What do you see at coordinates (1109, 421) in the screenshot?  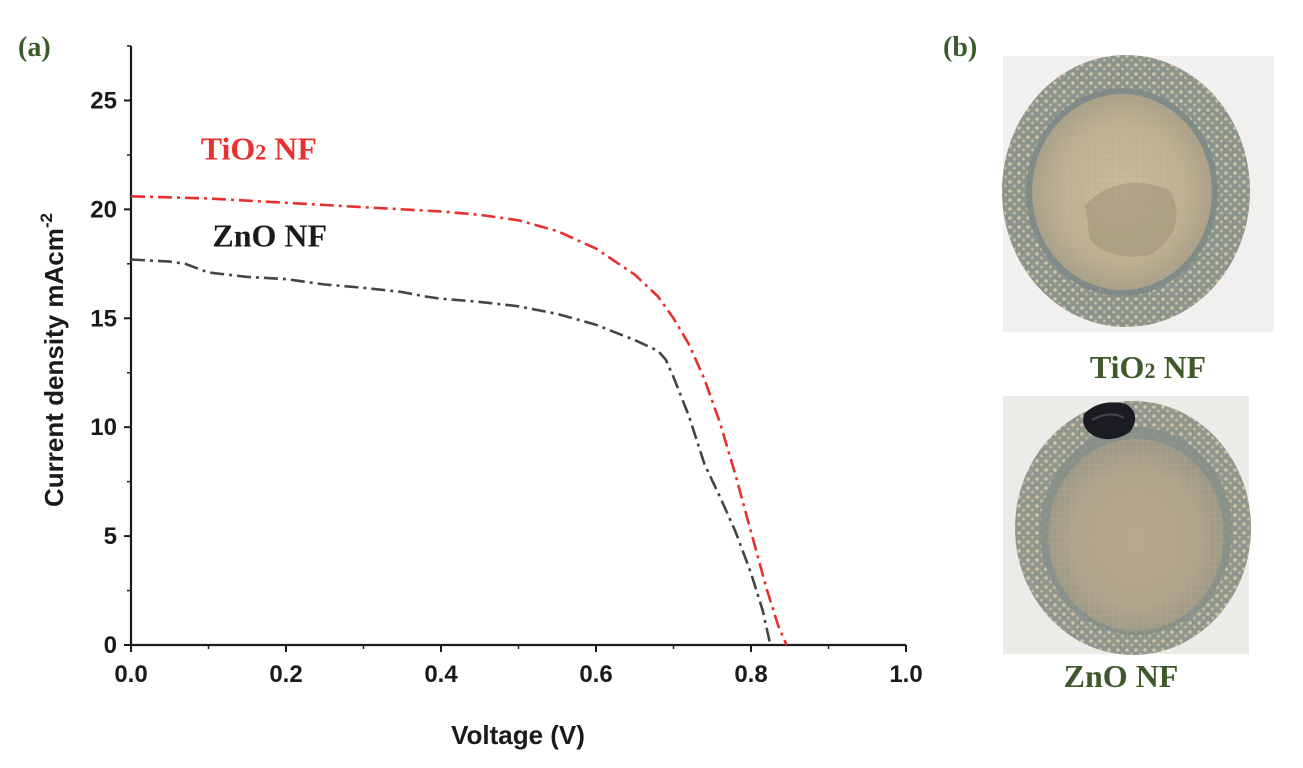 I see `dark-blob-icon` at bounding box center [1109, 421].